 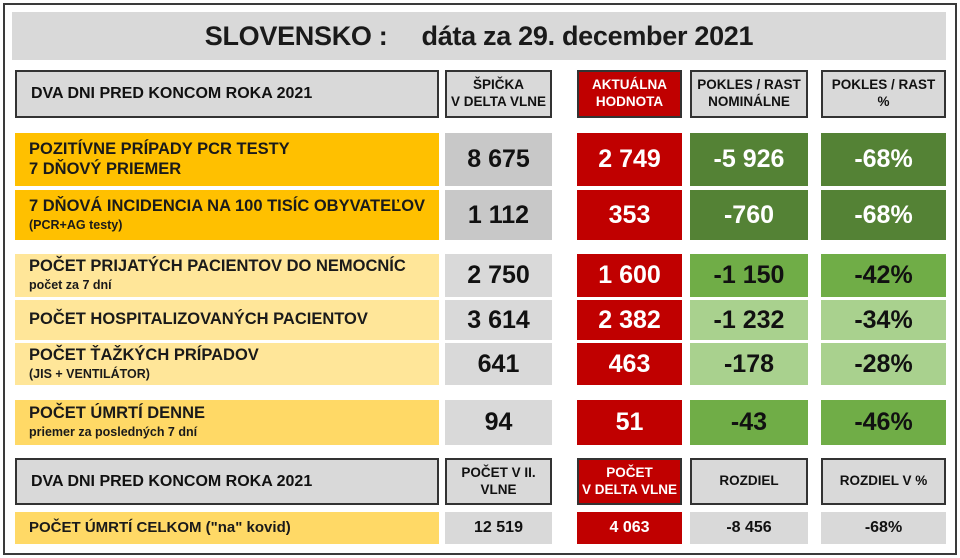 What do you see at coordinates (113, 432) in the screenshot?
I see `row-label-sub: priemer za posledných 7 dní` at bounding box center [113, 432].